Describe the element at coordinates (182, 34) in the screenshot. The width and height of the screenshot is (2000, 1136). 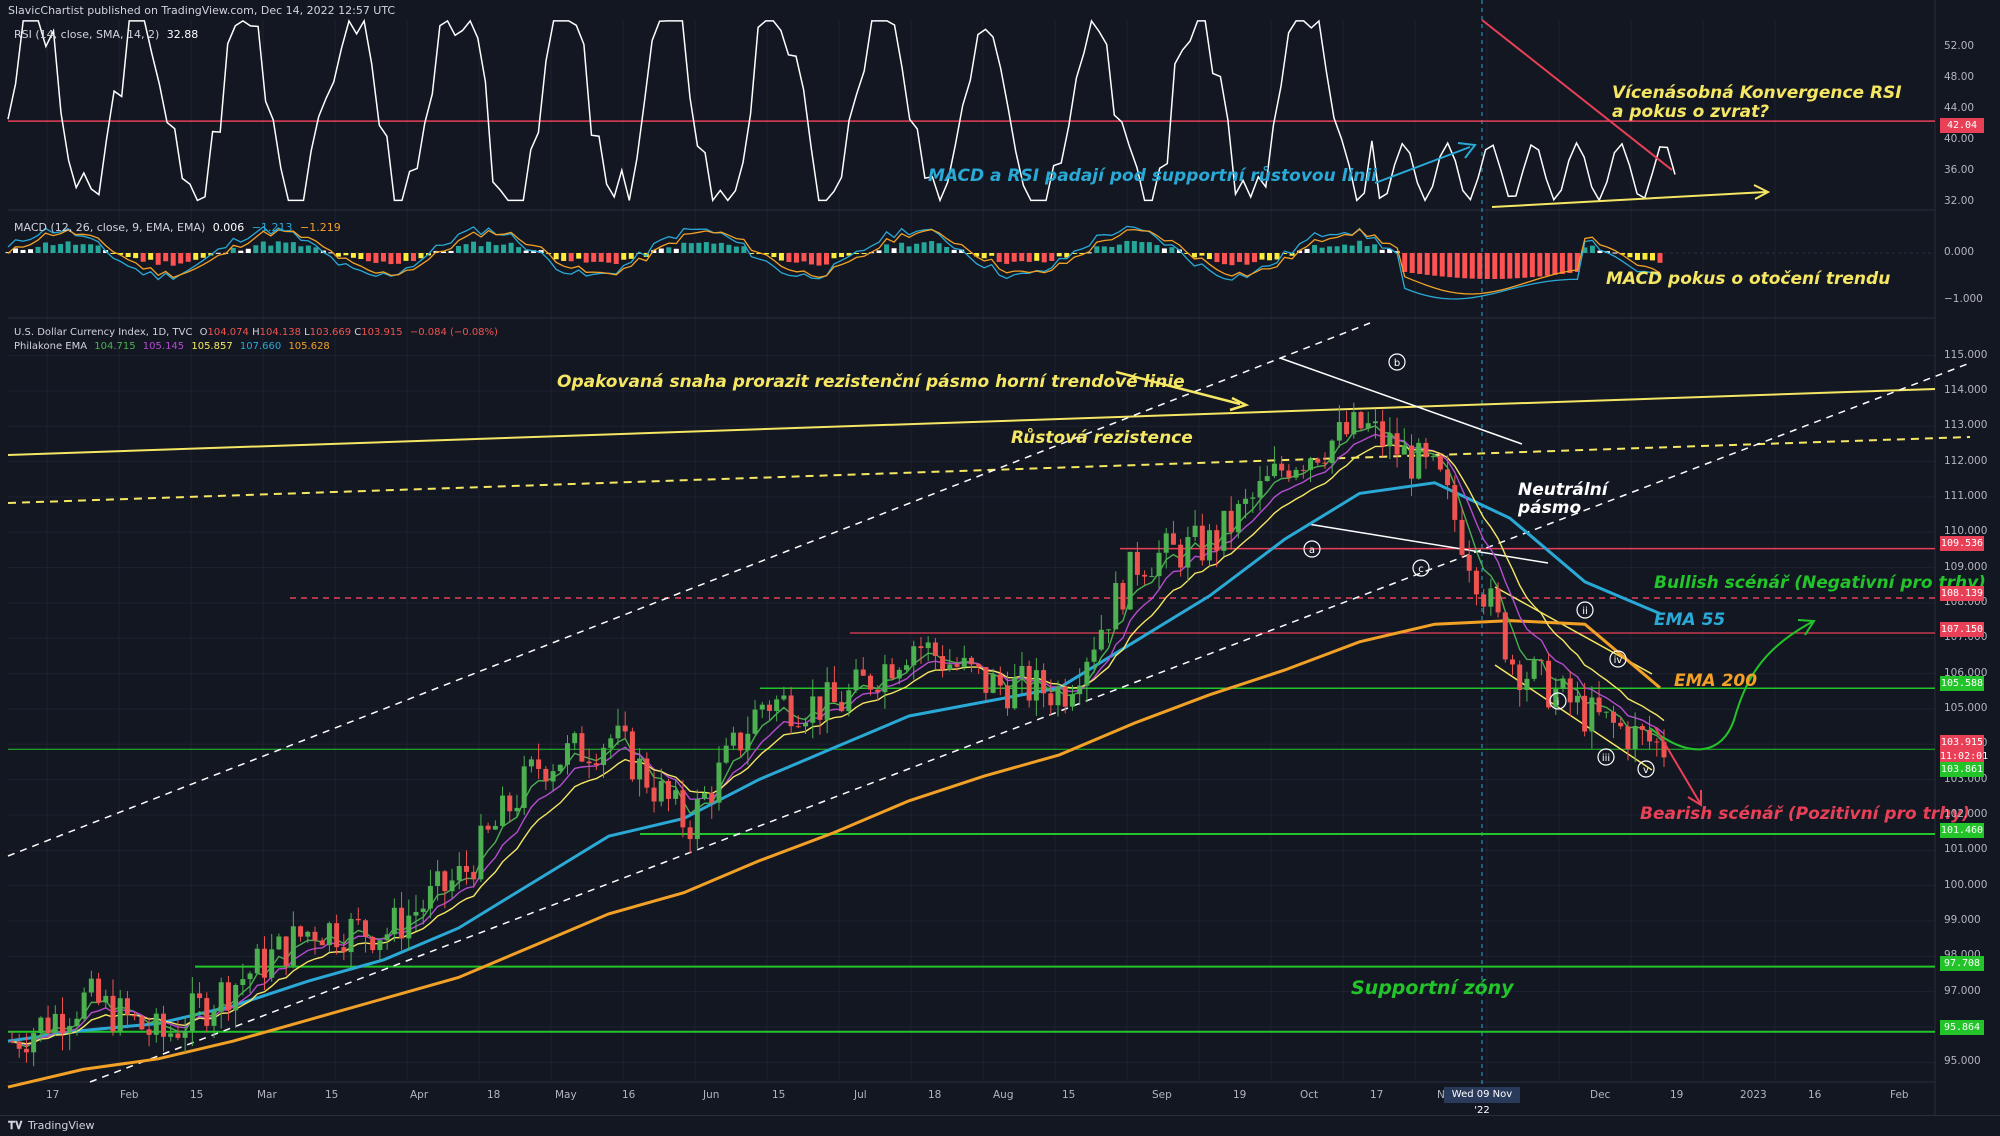
I see `rsi-value: 32.88` at that location.